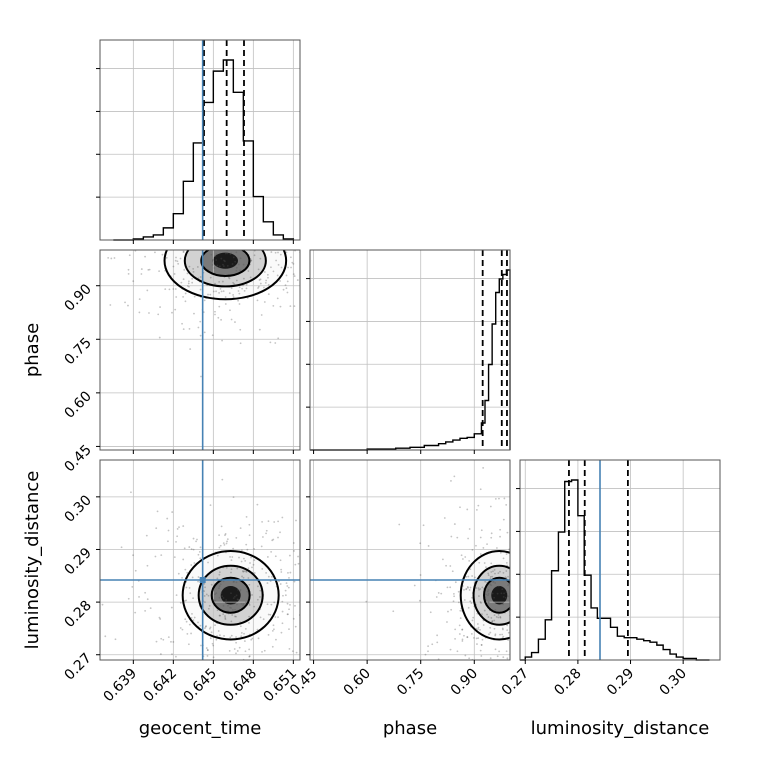 The width and height of the screenshot is (760, 760). Describe the element at coordinates (225, 275) in the screenshot. I see `contours-geocent_time-vs-phase` at that location.